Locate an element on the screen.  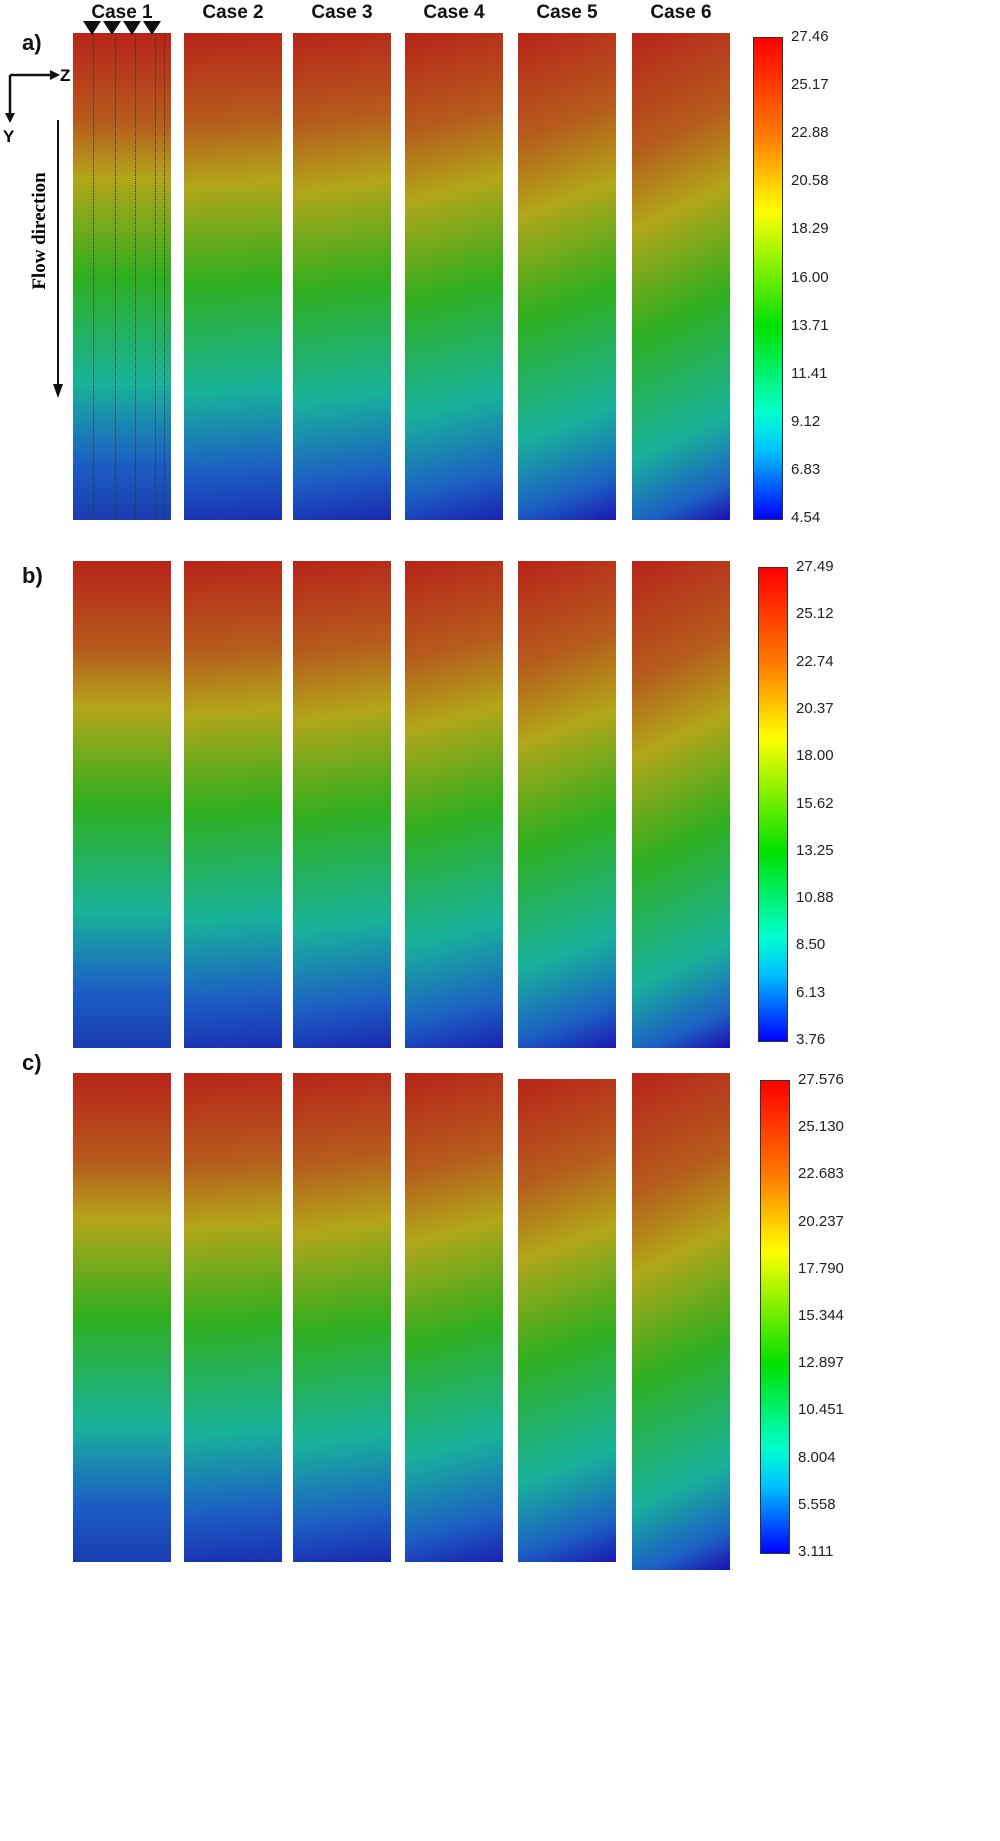
flow-arrow-icon is located at coordinates (58, 259).